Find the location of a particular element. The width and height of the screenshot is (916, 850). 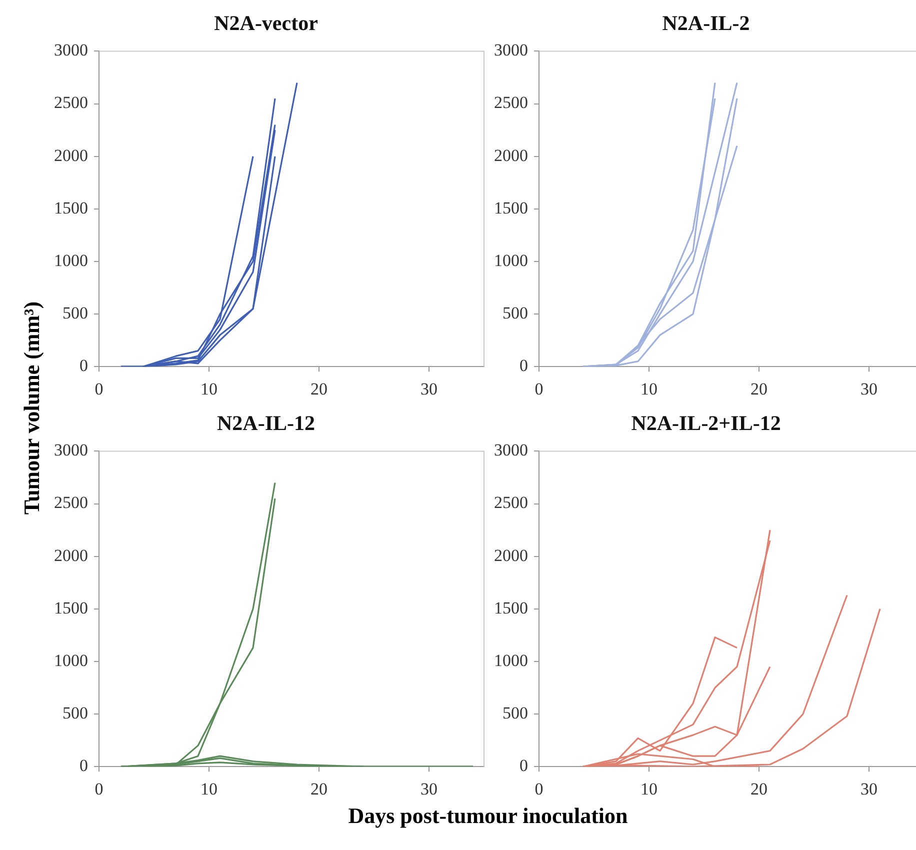

chart-title: N2A-IL-2 is located at coordinates (706, 23).